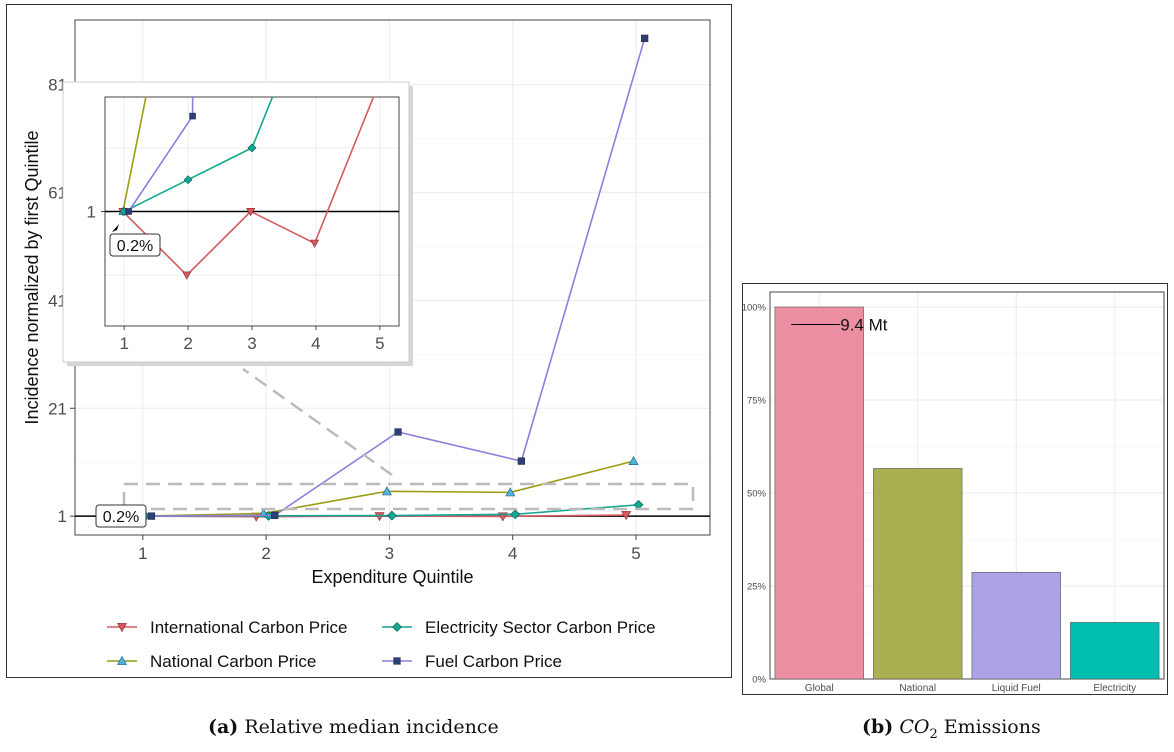 The image size is (1174, 752). I want to click on annotation-label-box, so click(121, 516).